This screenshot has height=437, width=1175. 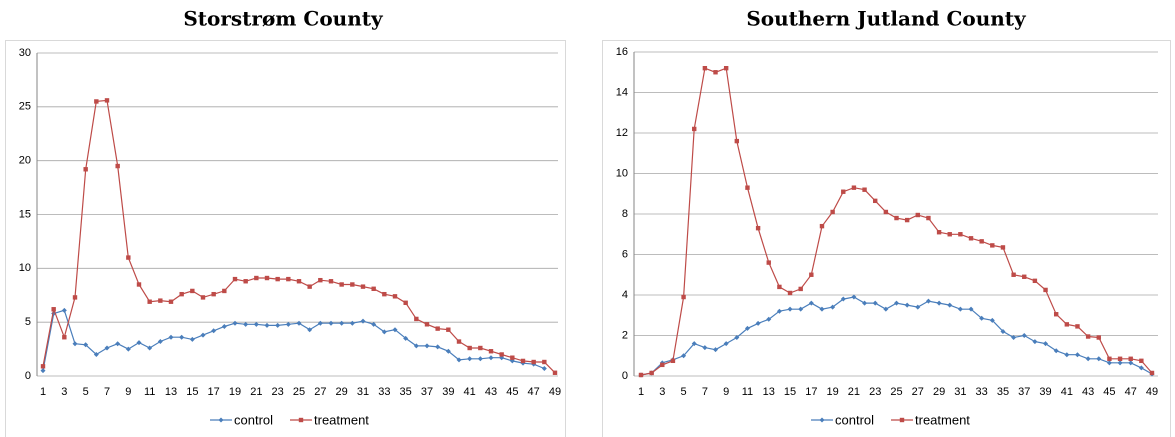 I want to click on y-tick-label: 15, so click(x=25, y=214).